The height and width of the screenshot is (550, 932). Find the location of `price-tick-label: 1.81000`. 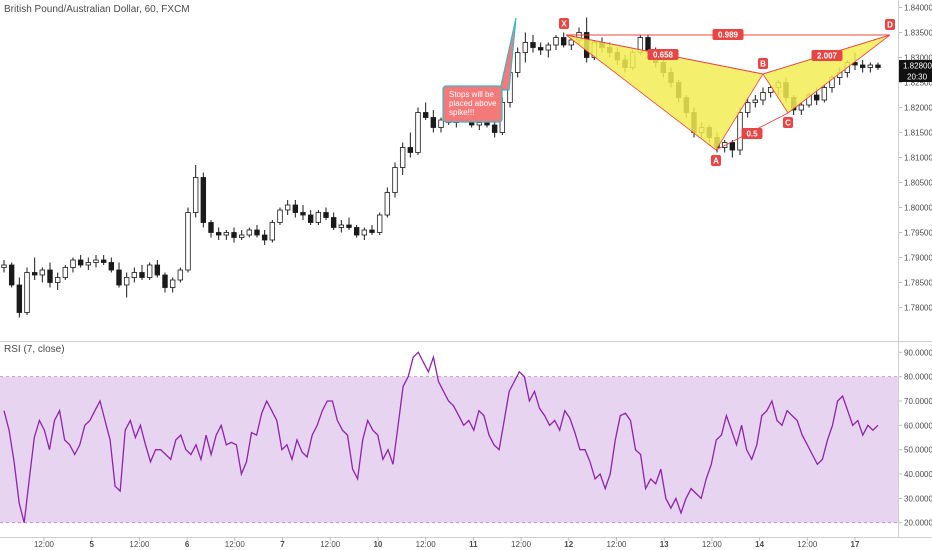

price-tick-label: 1.81000 is located at coordinates (918, 158).